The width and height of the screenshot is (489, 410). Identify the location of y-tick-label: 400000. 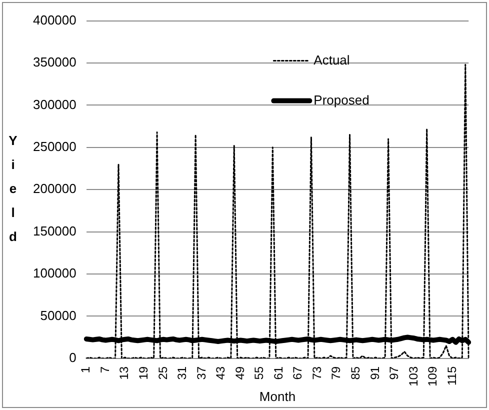
(54, 20).